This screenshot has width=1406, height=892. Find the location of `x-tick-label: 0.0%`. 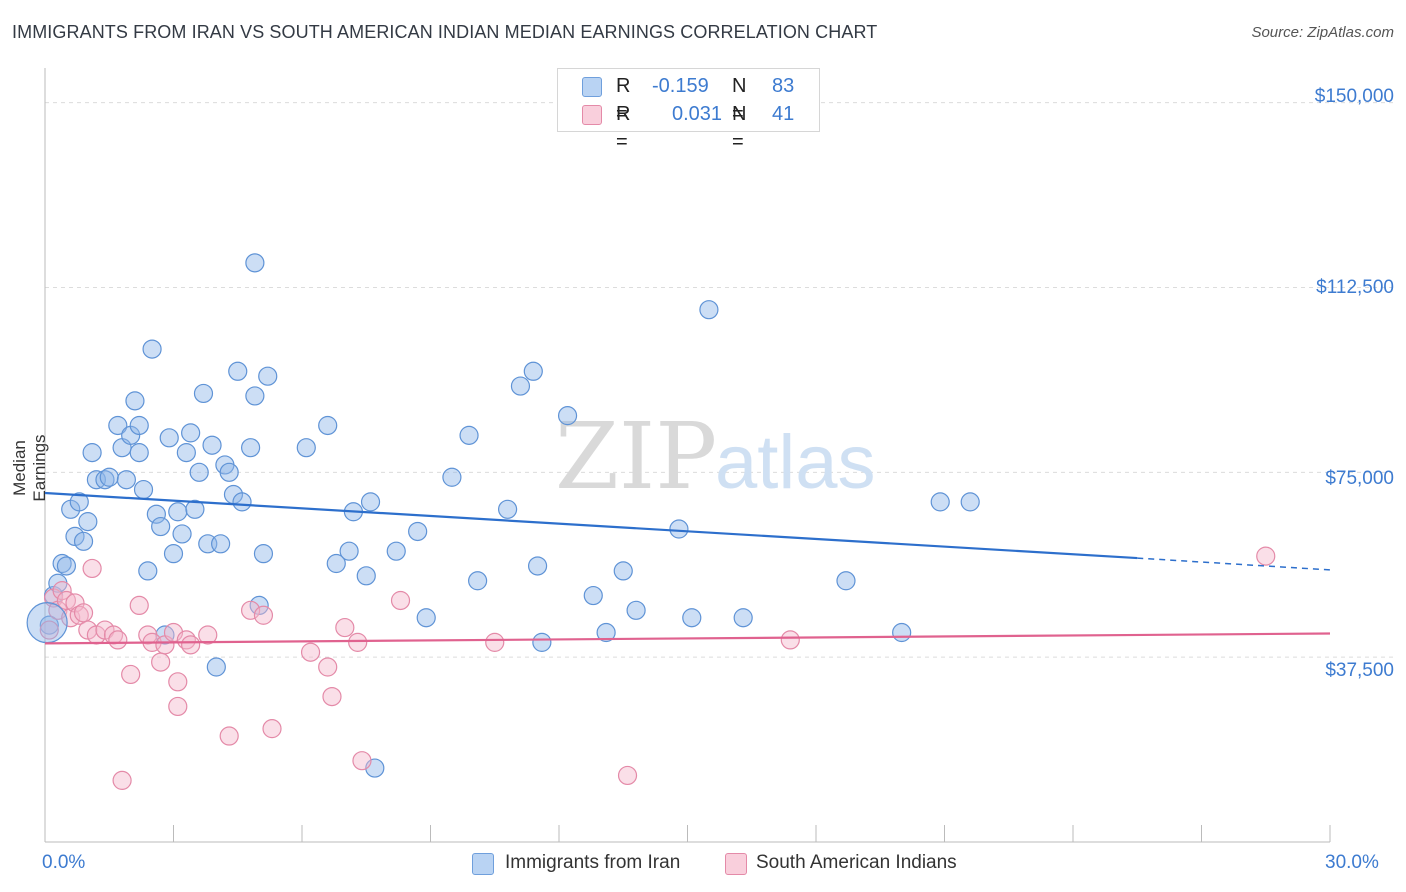

x-tick-label: 0.0% is located at coordinates (64, 862).